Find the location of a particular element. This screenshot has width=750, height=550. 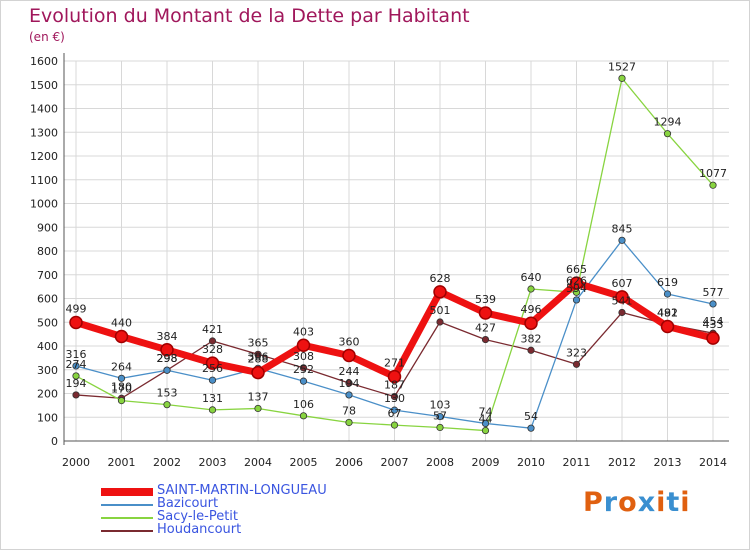

y-tick-label: 800 is located at coordinates (47, 251).